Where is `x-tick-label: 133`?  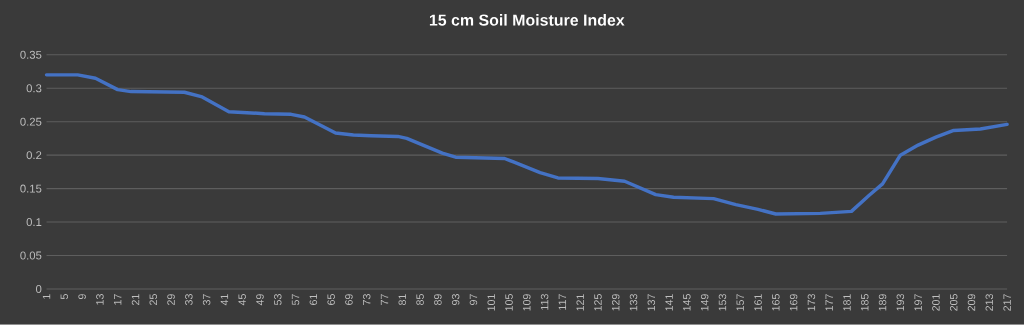 x-tick-label: 133 is located at coordinates (633, 302).